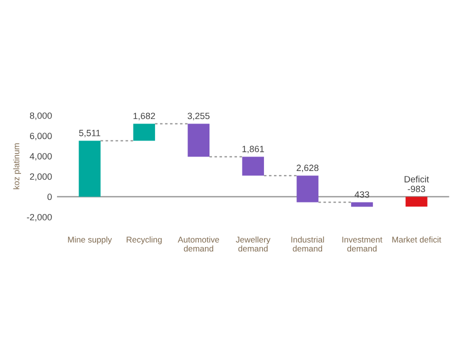  Describe the element at coordinates (89, 134) in the screenshot. I see `data-label: 5,511` at that location.